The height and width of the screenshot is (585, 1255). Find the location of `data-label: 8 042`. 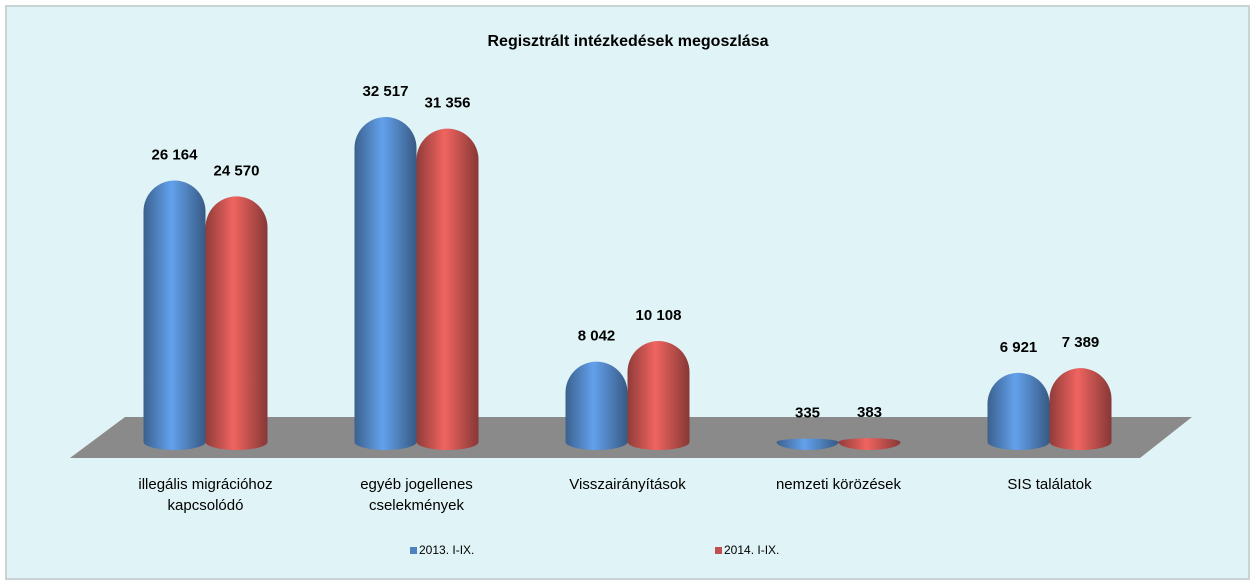

data-label: 8 042 is located at coordinates (597, 336).